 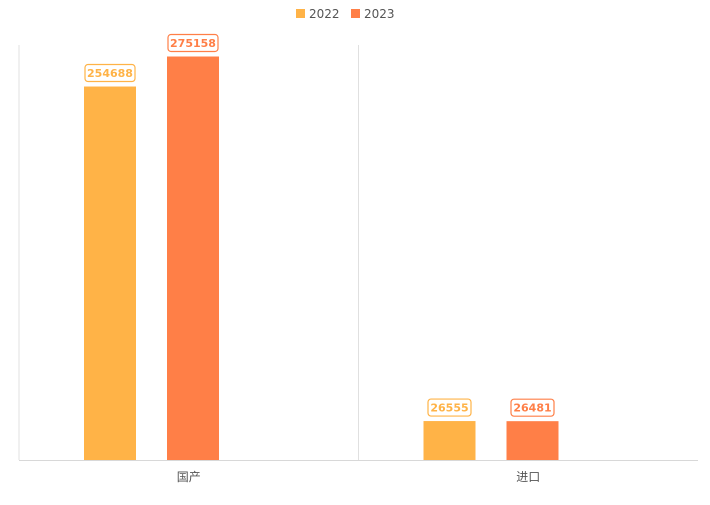 What do you see at coordinates (193, 258) in the screenshot?
I see `bar-2023-国产` at bounding box center [193, 258].